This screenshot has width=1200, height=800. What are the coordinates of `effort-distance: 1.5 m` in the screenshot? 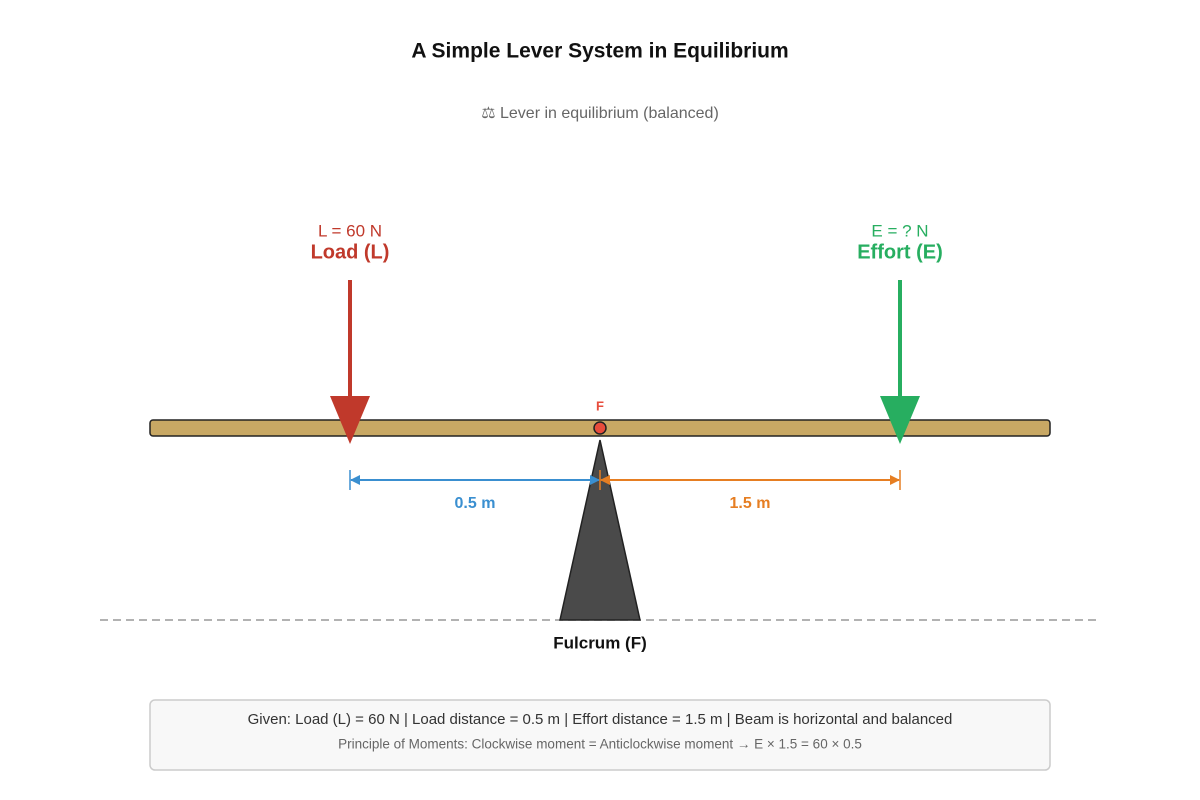 It's located at (750, 503).